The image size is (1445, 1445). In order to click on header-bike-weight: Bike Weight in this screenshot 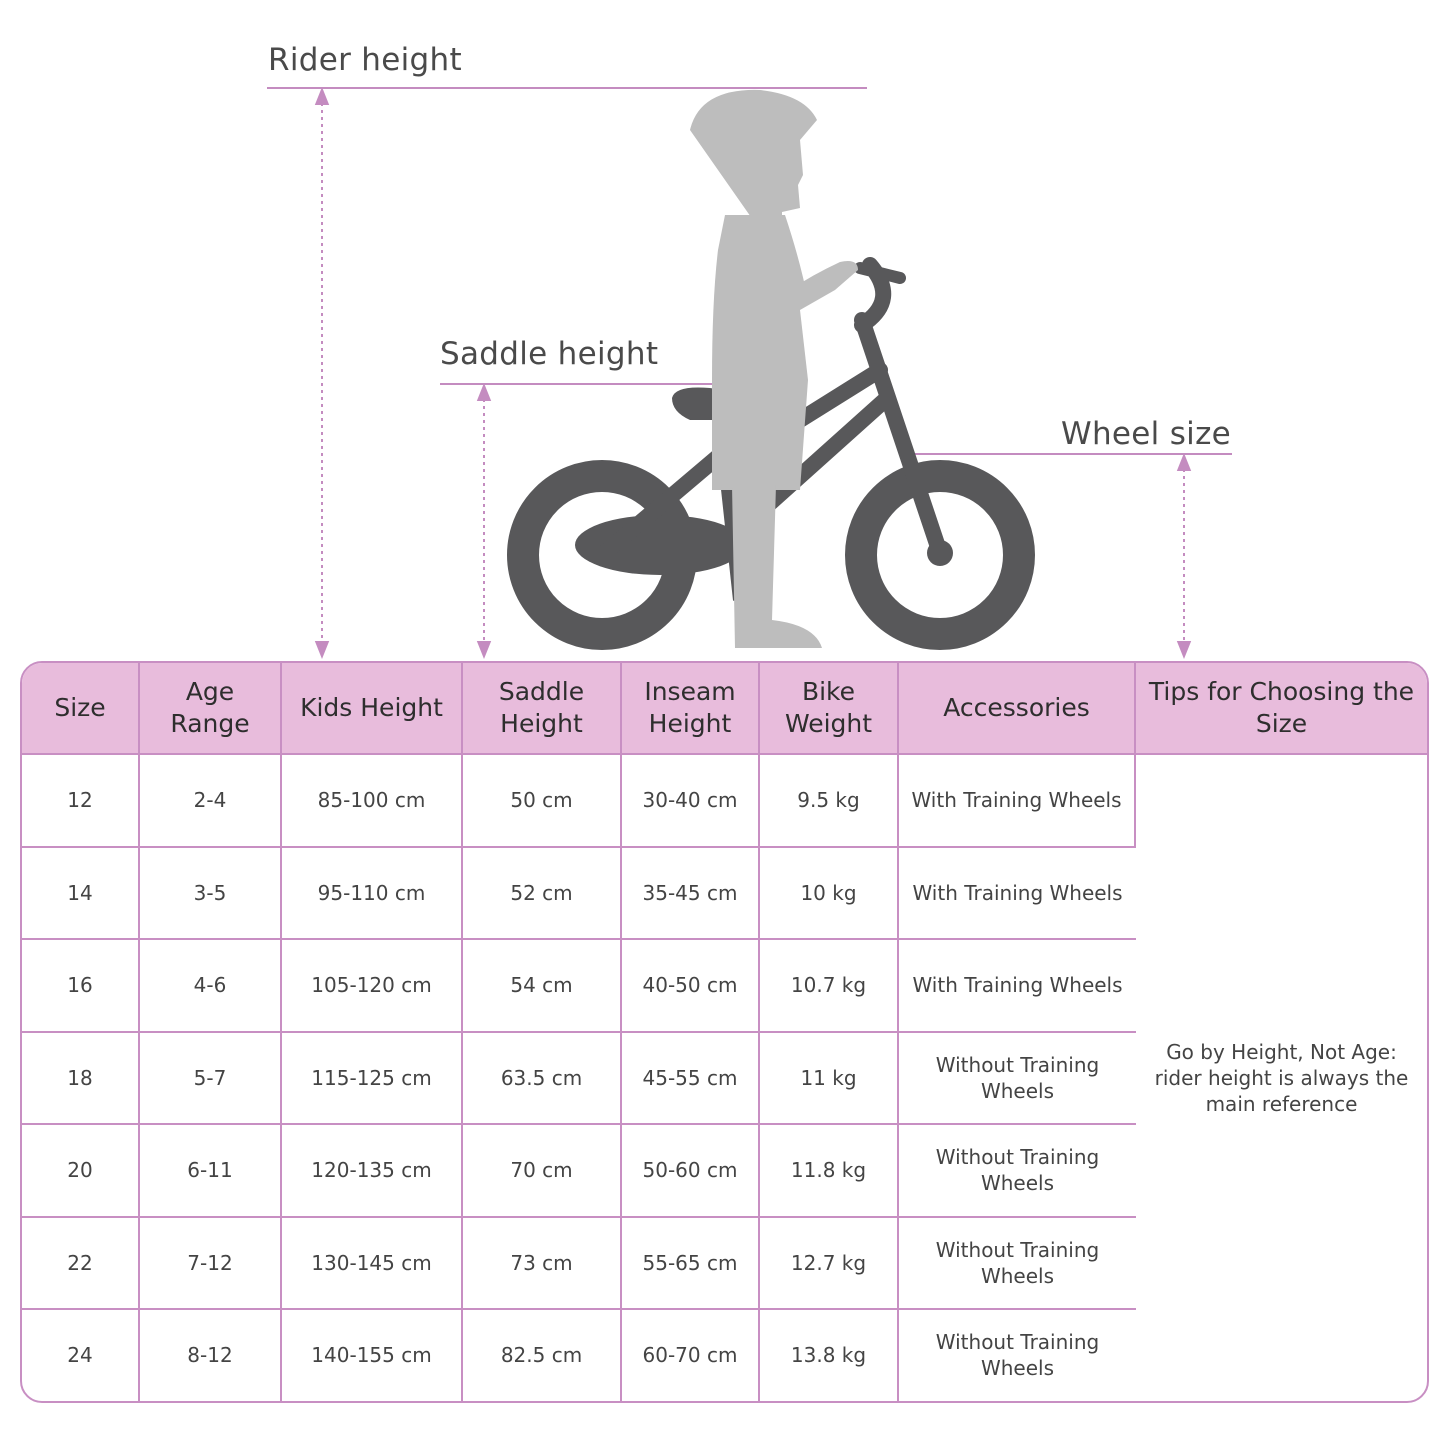, I will do `click(829, 709)`.